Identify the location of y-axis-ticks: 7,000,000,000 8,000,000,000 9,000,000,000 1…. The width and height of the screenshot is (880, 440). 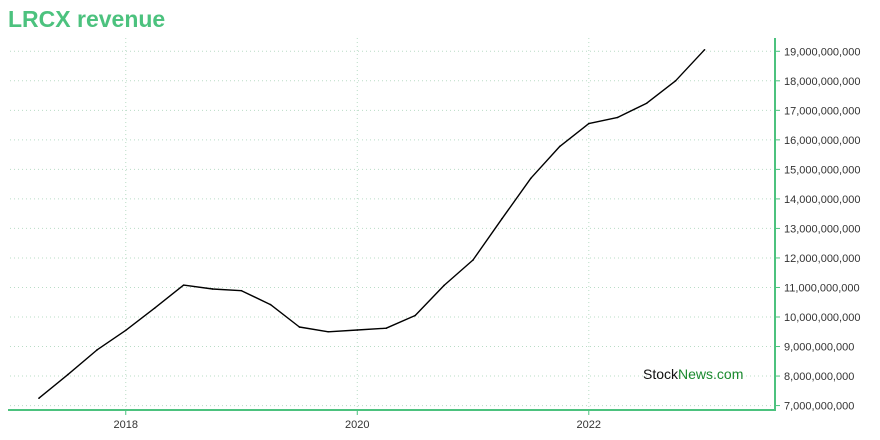
(817, 229).